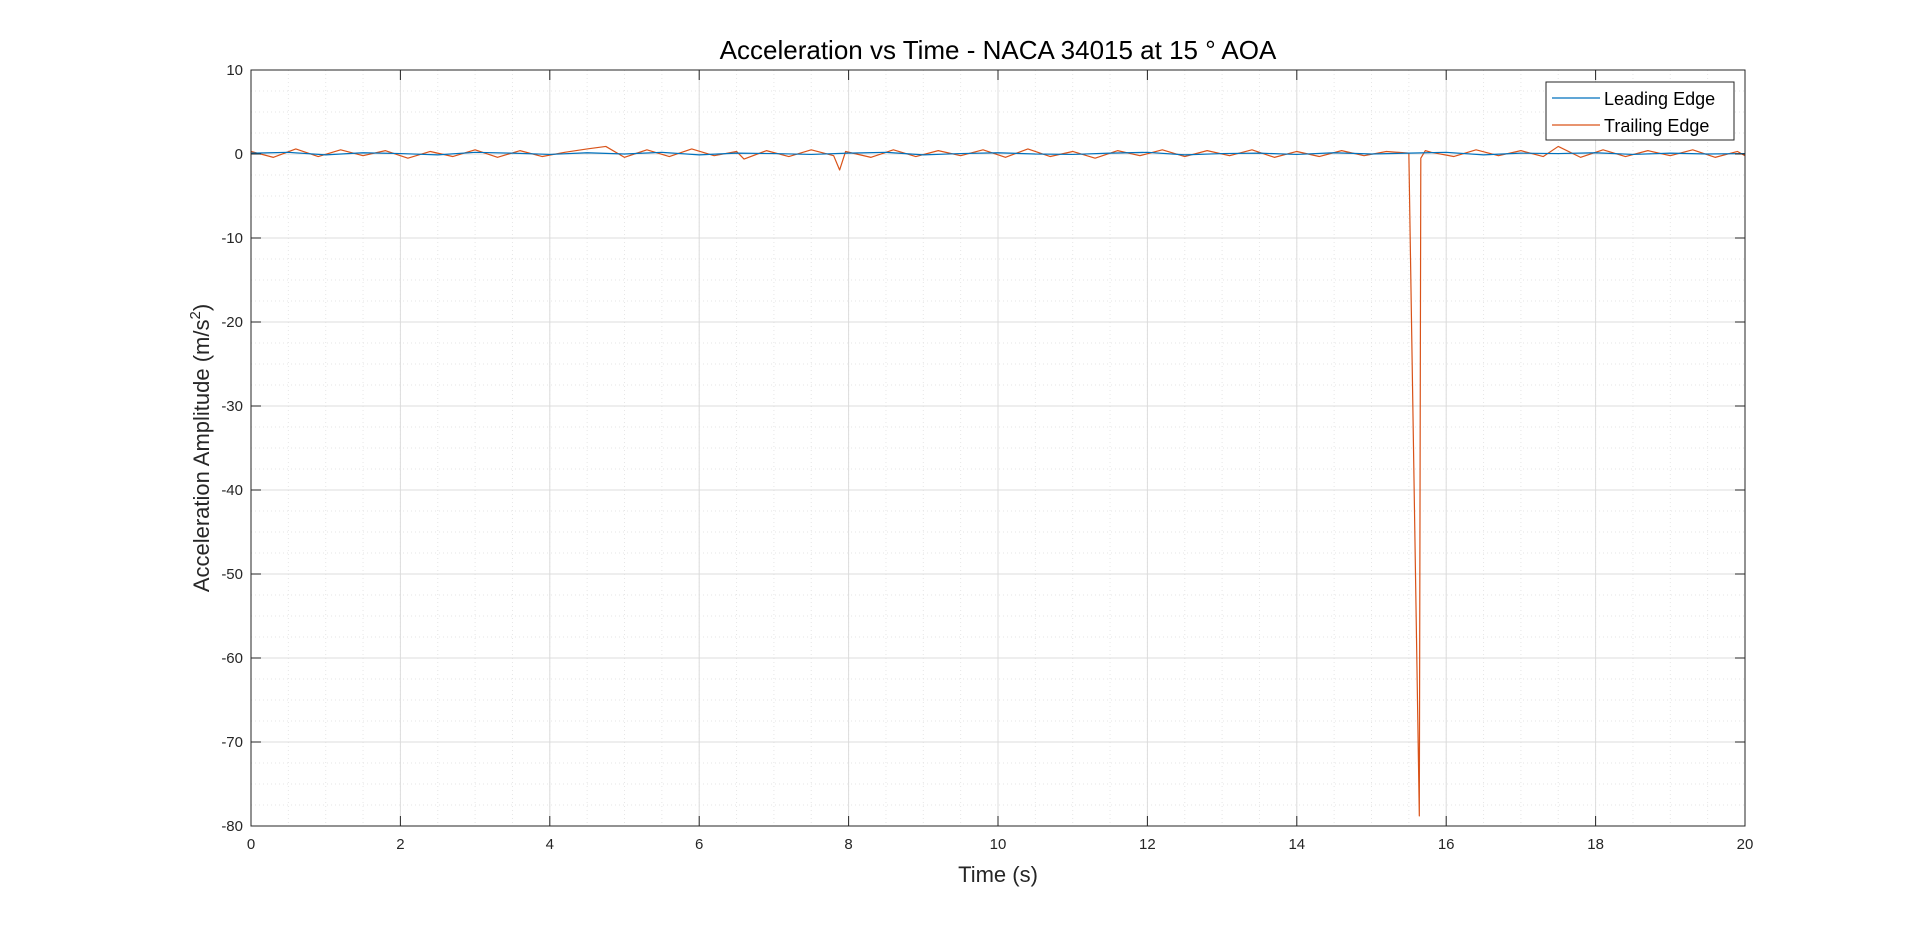 The height and width of the screenshot is (926, 1920). What do you see at coordinates (232, 448) in the screenshot?
I see `y-tick-labels: 10 0 -10 -20 -30 -40 -50 -60 -70 -80` at bounding box center [232, 448].